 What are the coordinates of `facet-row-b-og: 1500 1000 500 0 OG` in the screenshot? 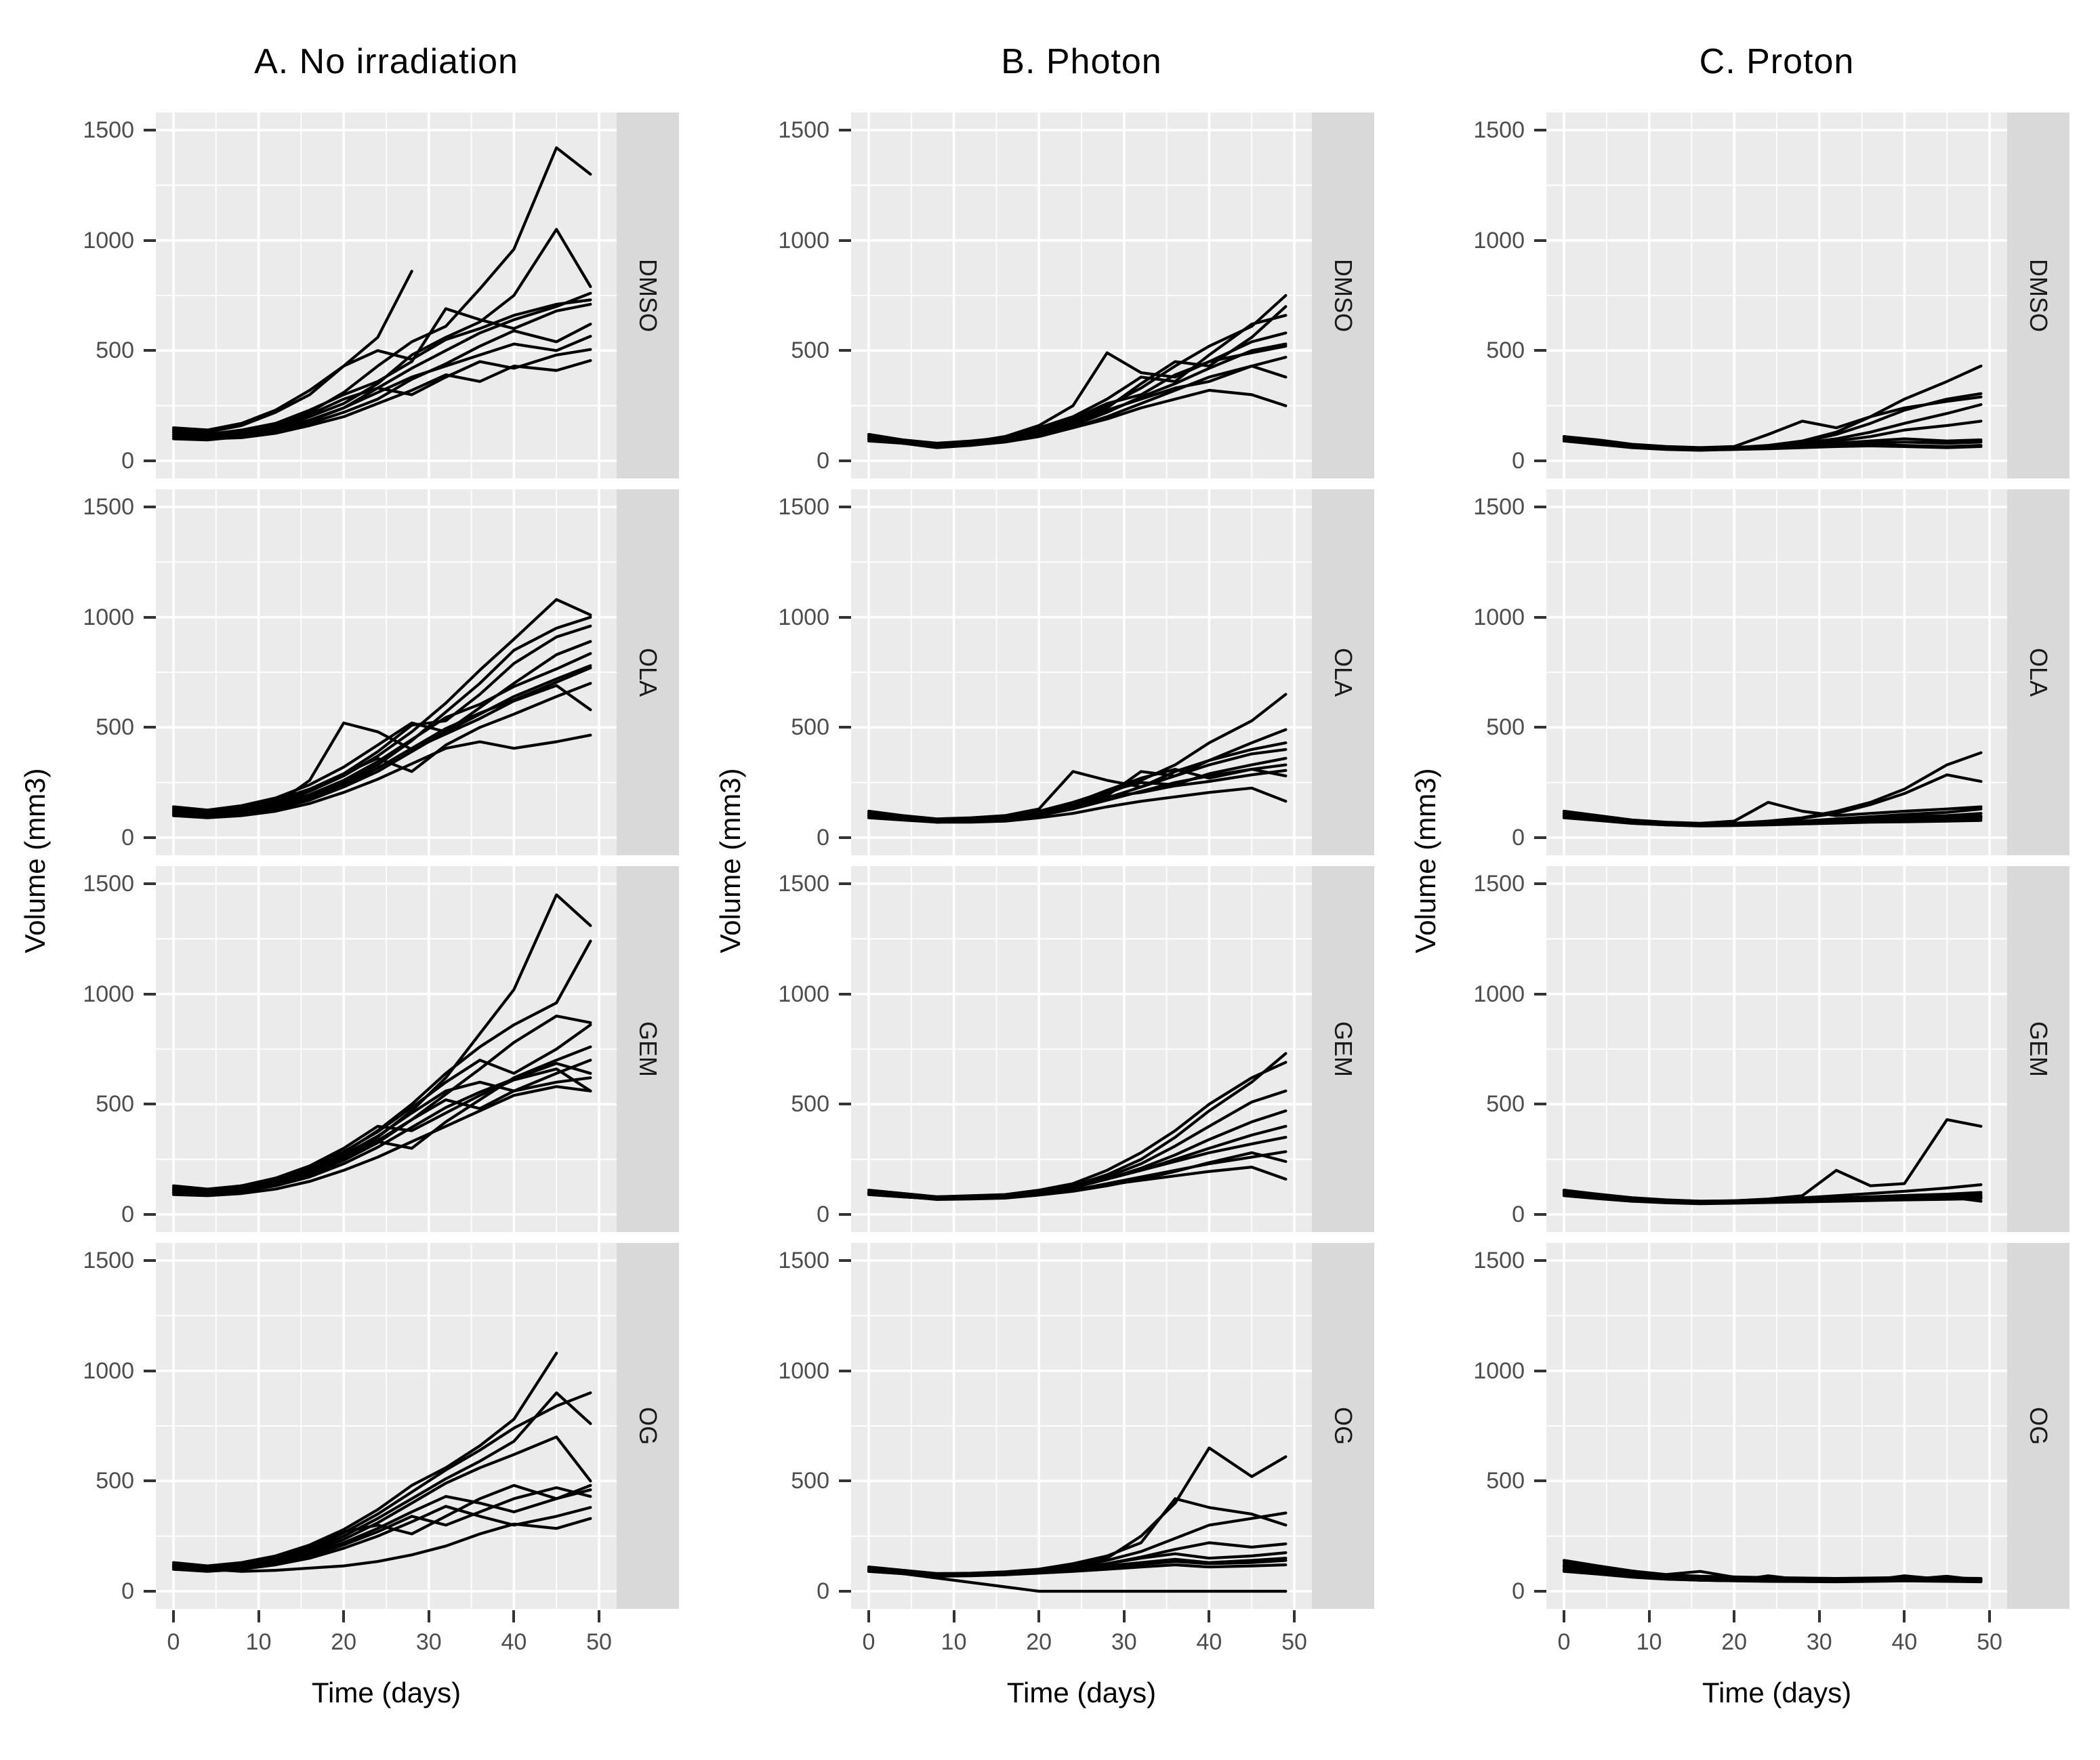 It's located at (1061, 1426).